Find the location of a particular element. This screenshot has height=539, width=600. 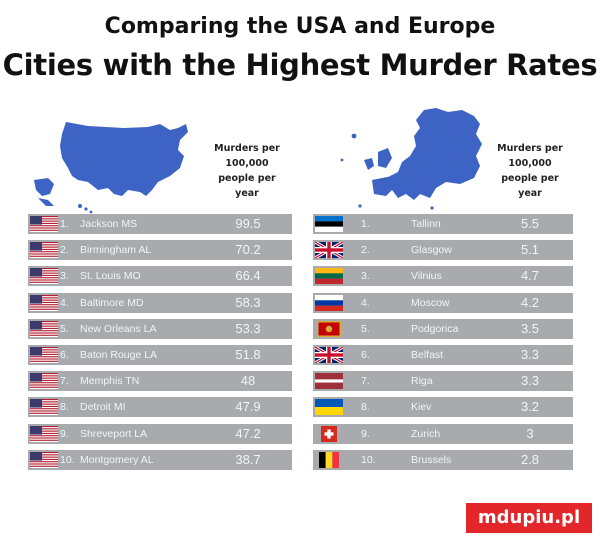

ukraine-flag-icon is located at coordinates (329, 407).